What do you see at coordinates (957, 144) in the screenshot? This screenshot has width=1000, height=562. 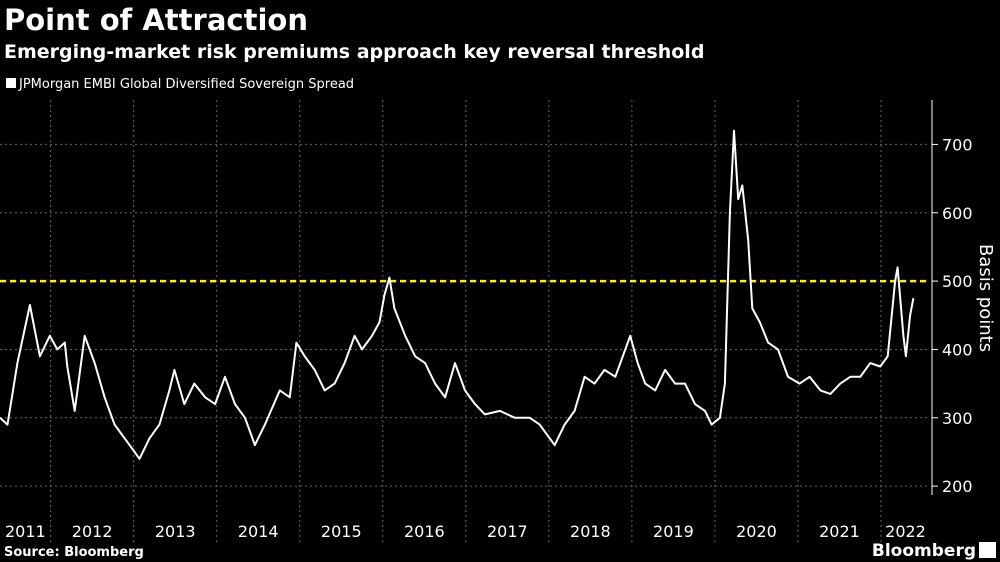 I see `y-tick-label: 700` at bounding box center [957, 144].